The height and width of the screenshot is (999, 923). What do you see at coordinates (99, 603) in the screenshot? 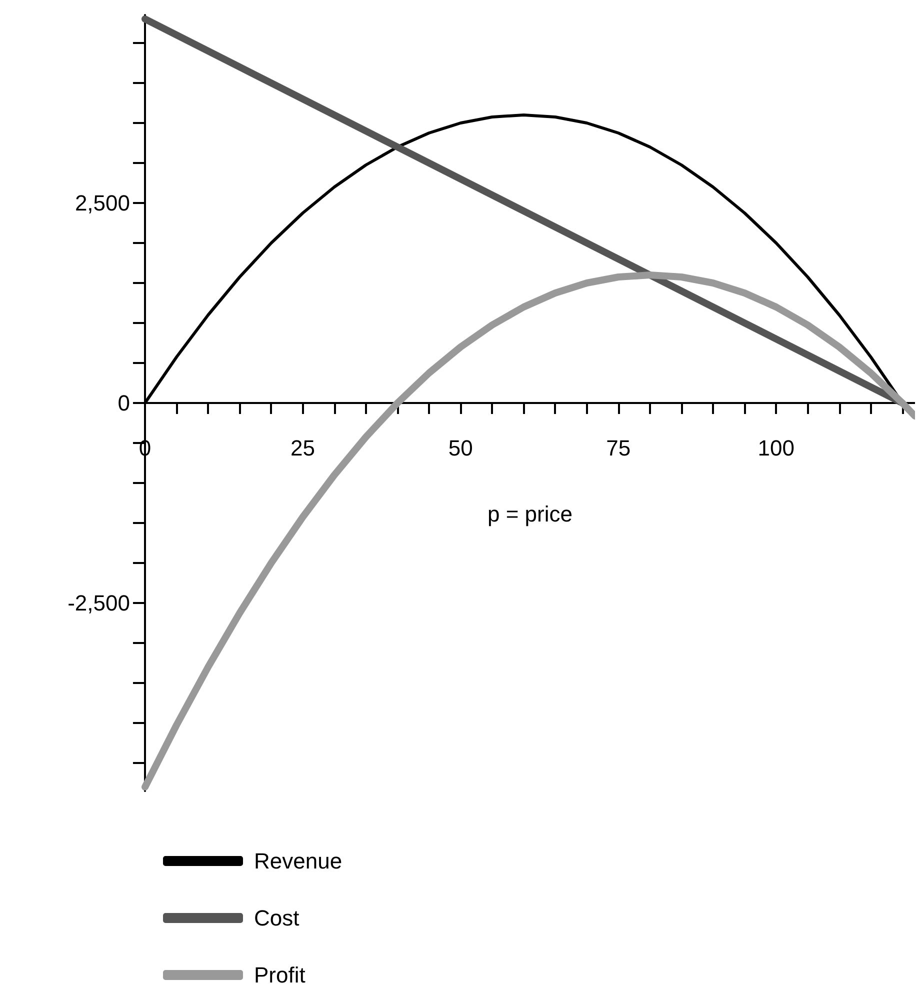
I see `y-tick-label: -2,500` at bounding box center [99, 603].